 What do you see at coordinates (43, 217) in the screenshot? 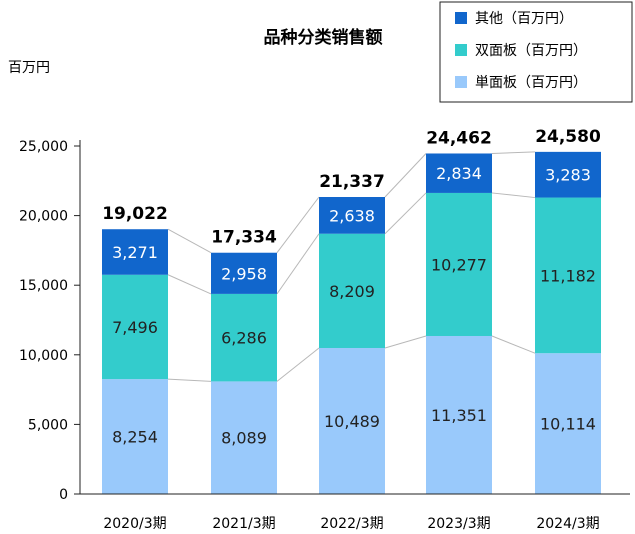
I see `y-tick-label: 20,000` at bounding box center [43, 217].